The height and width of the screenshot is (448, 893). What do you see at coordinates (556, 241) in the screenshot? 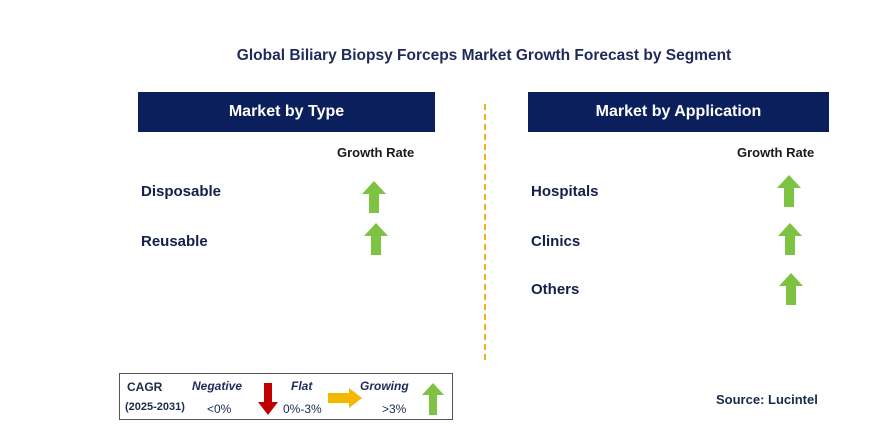
I see `row-label-clinics: Clinics` at bounding box center [556, 241].